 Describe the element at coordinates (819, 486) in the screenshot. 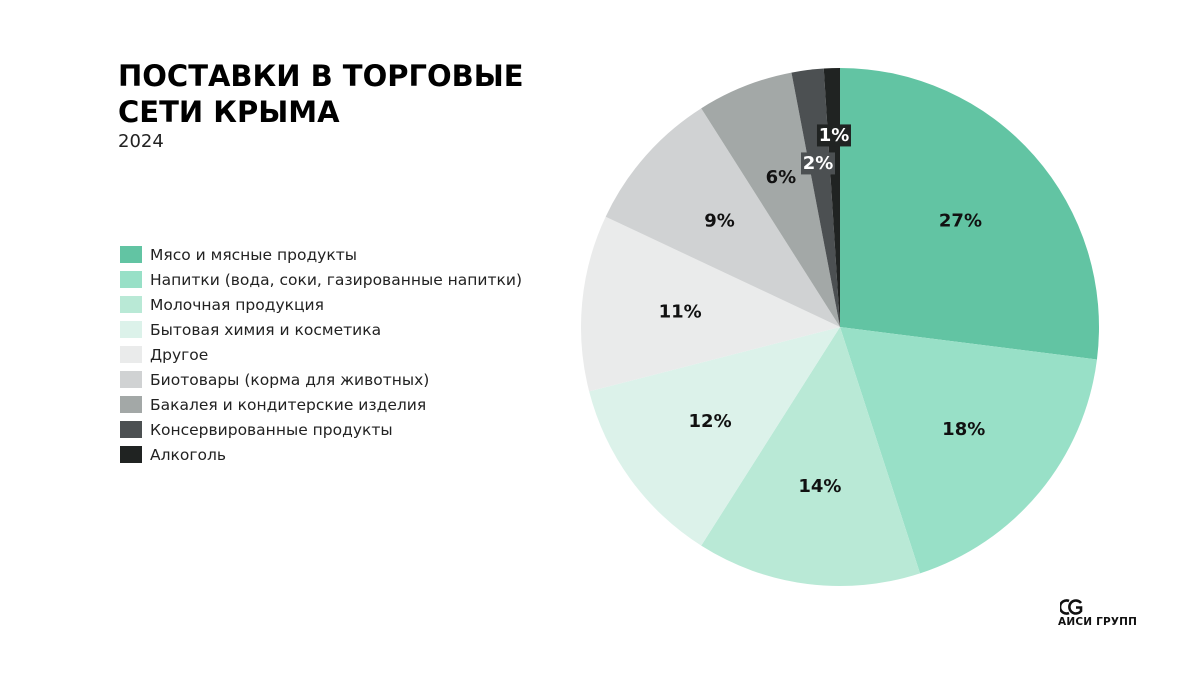

I see `data-label: 14%` at that location.